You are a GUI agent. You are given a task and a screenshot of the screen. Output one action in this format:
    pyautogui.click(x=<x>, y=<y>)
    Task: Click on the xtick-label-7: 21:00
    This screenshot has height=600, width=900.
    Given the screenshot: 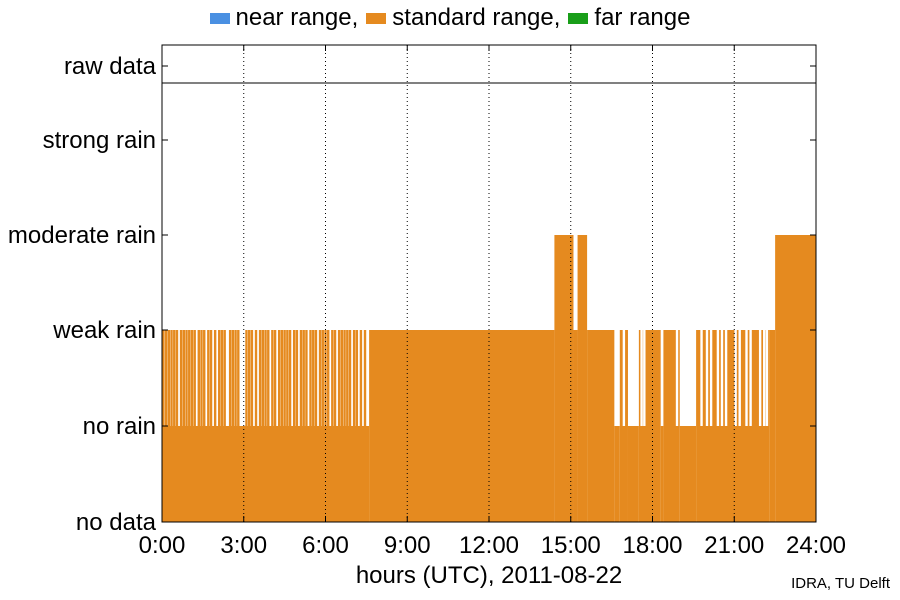 What is the action you would take?
    pyautogui.click(x=734, y=545)
    